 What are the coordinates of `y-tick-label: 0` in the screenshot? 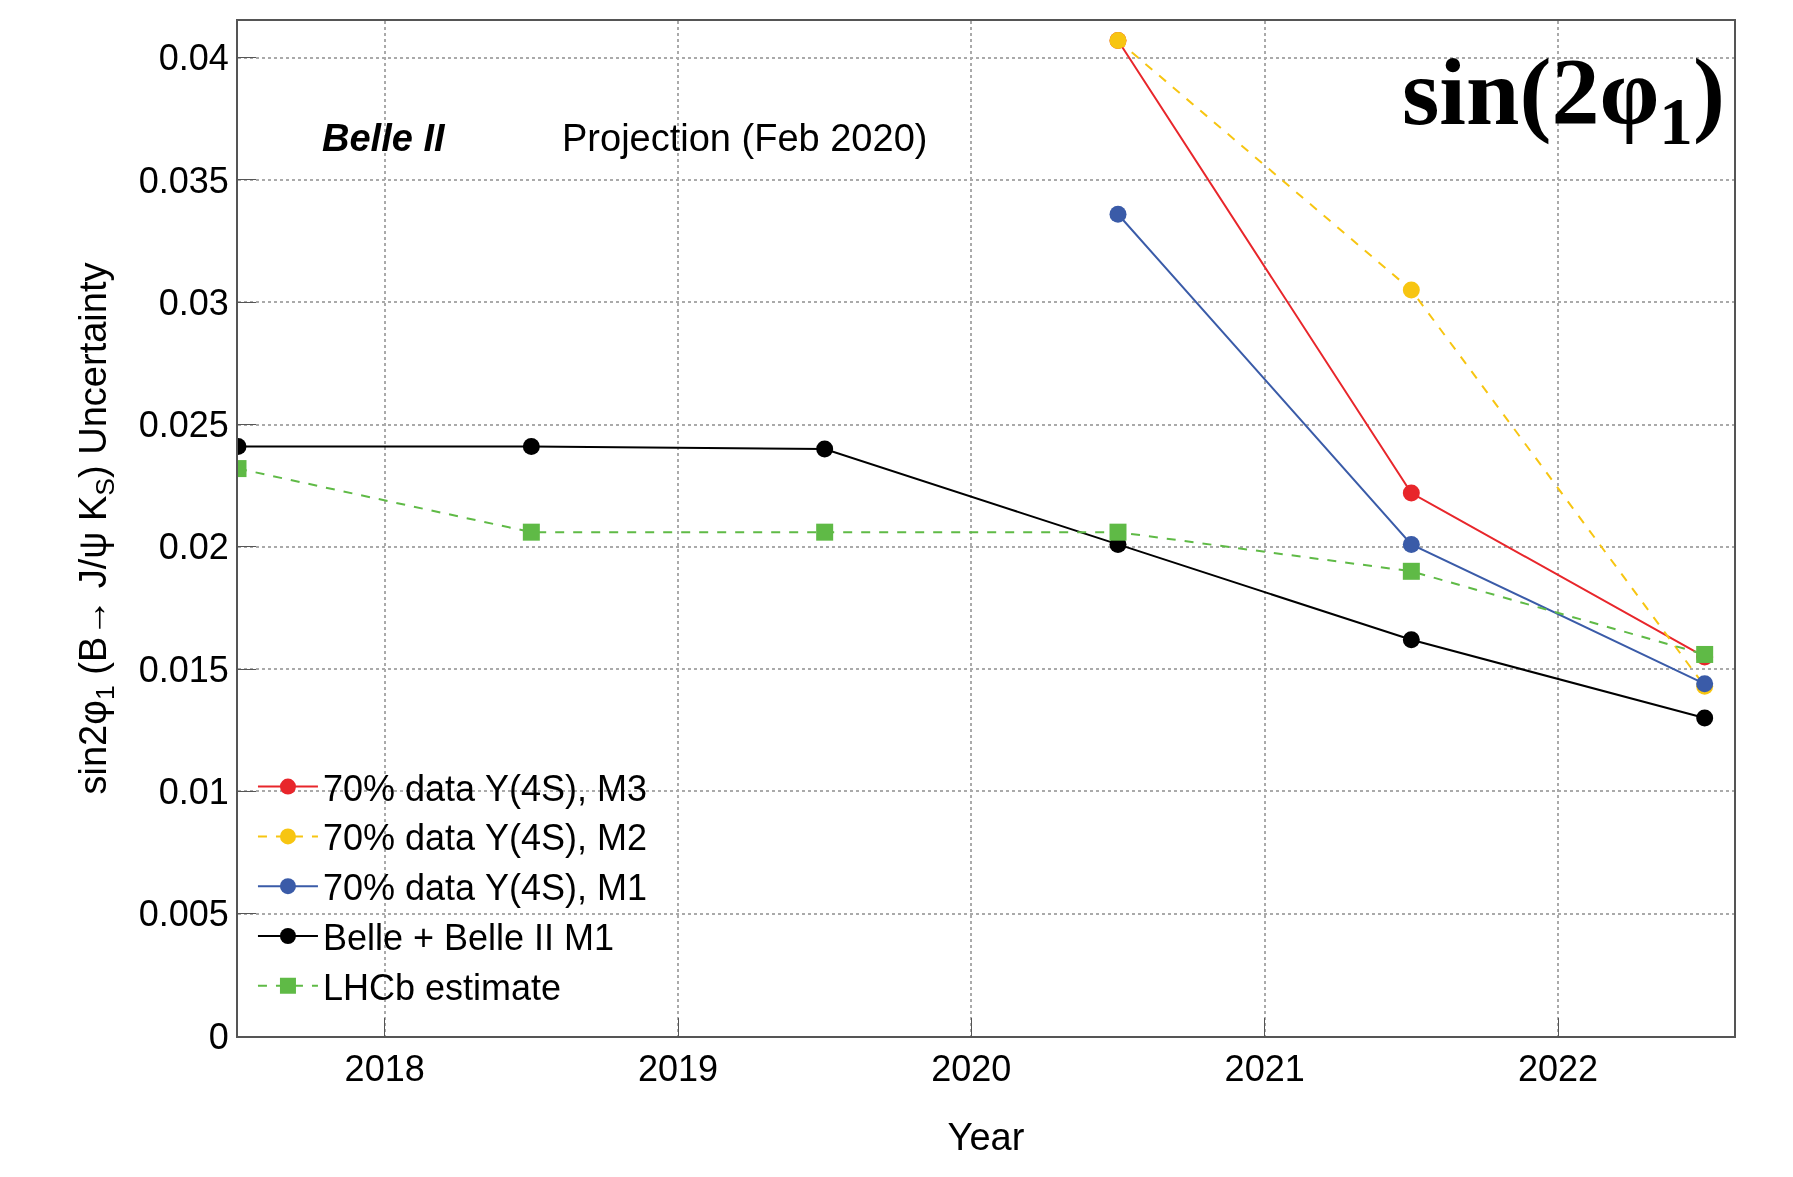 It's located at (218, 1036).